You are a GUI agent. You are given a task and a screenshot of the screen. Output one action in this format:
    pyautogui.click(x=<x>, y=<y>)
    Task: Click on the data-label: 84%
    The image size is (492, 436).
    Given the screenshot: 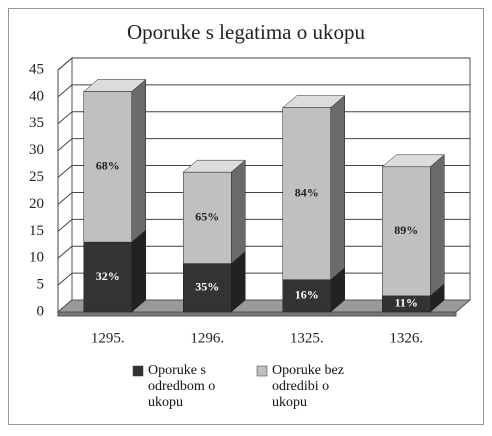 What is the action you would take?
    pyautogui.click(x=307, y=192)
    